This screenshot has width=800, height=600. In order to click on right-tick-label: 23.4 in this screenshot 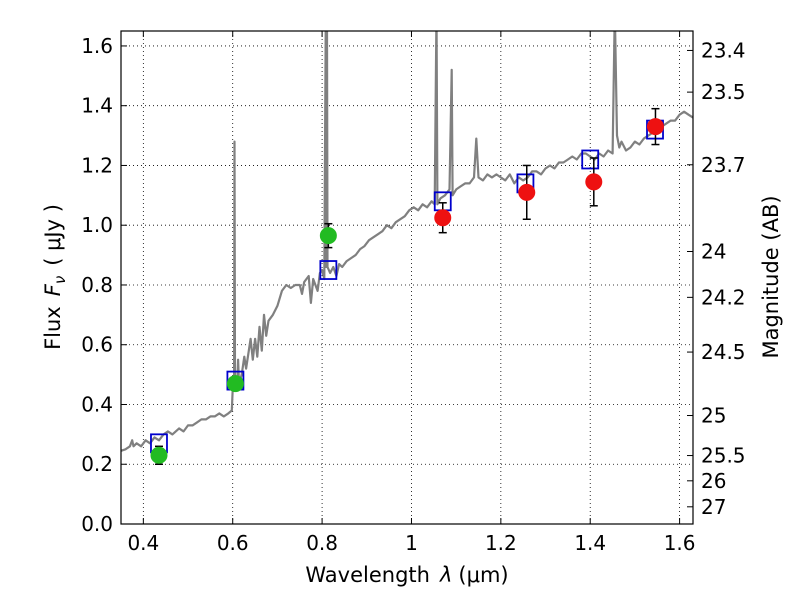, I will do `click(723, 50)`.